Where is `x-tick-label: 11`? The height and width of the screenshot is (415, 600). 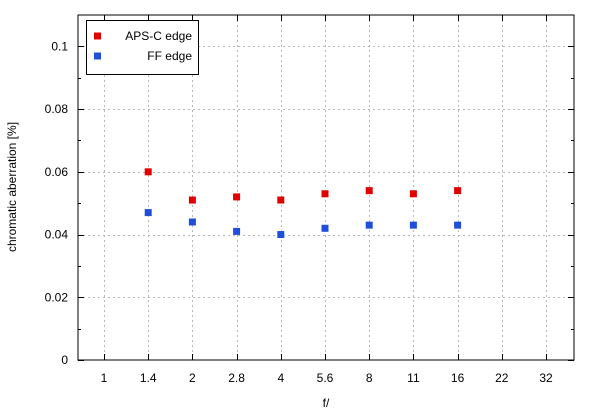
x-tick-label: 11 is located at coordinates (413, 378).